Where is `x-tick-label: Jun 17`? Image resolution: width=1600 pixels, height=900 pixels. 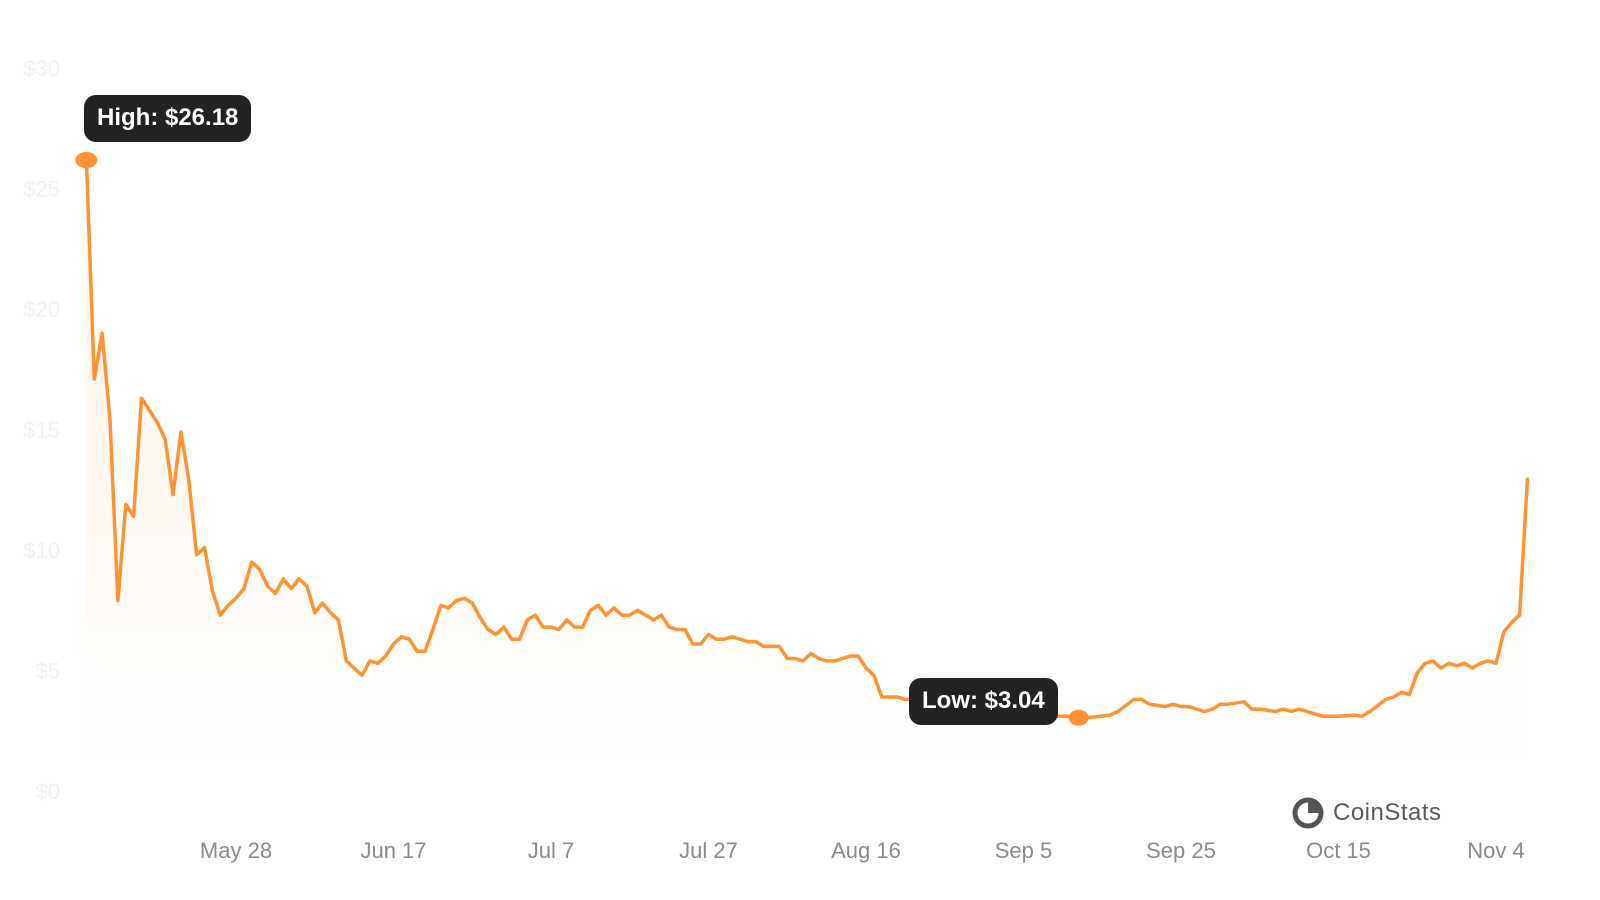 x-tick-label: Jun 17 is located at coordinates (393, 850).